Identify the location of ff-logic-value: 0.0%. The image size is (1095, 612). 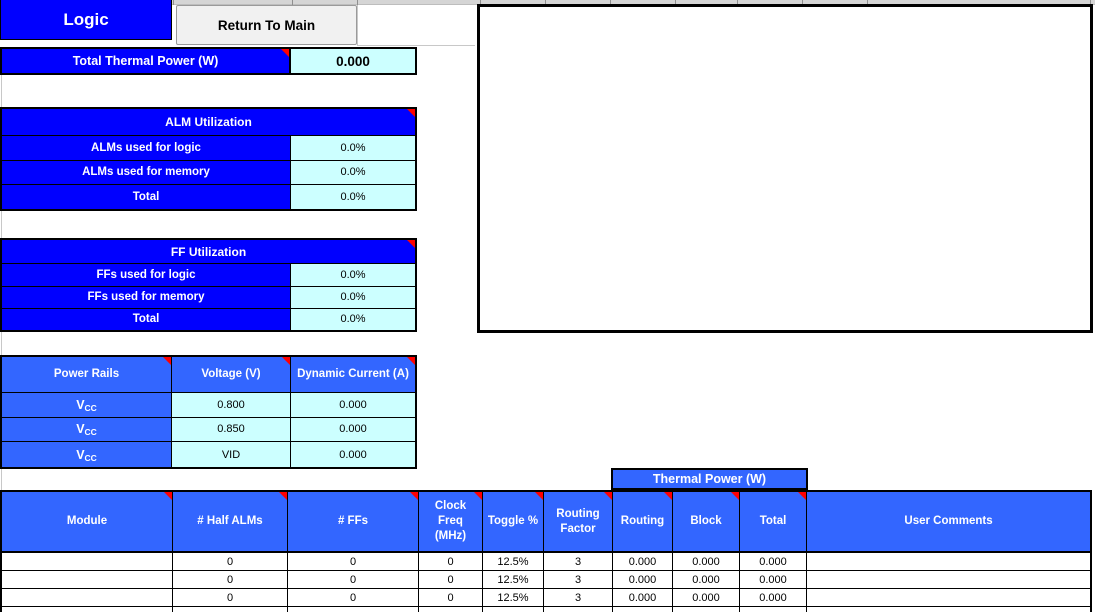
(353, 275).